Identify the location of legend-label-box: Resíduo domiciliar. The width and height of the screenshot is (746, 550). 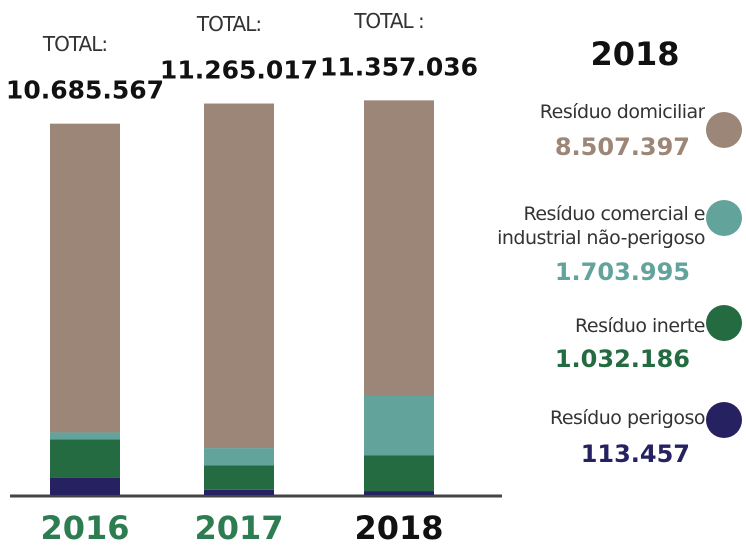
(622, 112).